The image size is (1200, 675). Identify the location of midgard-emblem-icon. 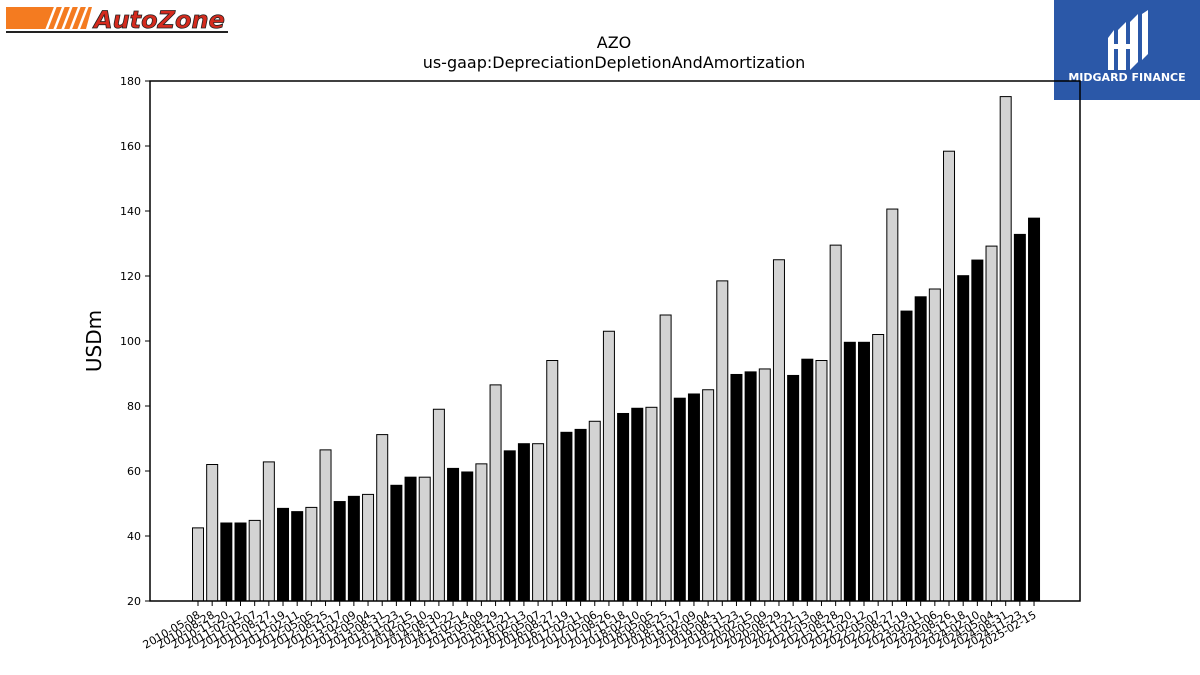
(1128, 40).